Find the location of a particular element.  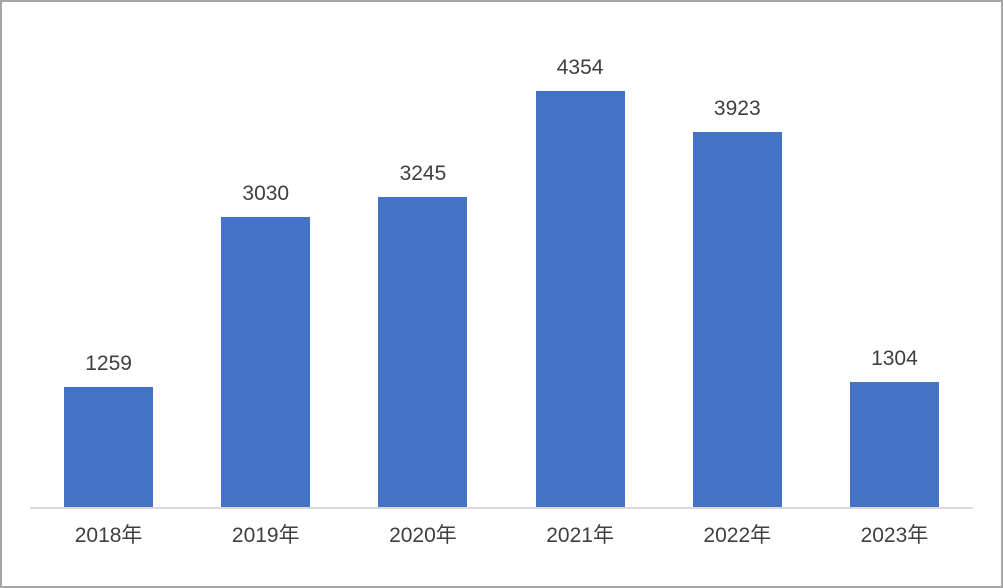

bar-2019年 is located at coordinates (266, 362).